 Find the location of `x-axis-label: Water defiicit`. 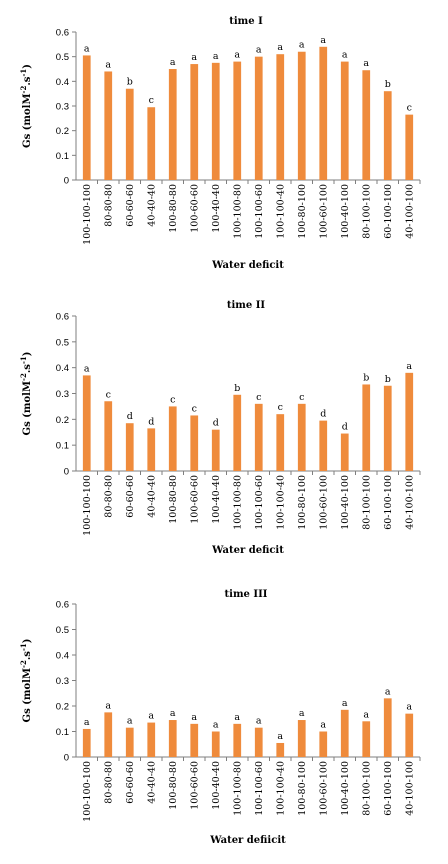

x-axis-label: Water defiicit is located at coordinates (247, 840).